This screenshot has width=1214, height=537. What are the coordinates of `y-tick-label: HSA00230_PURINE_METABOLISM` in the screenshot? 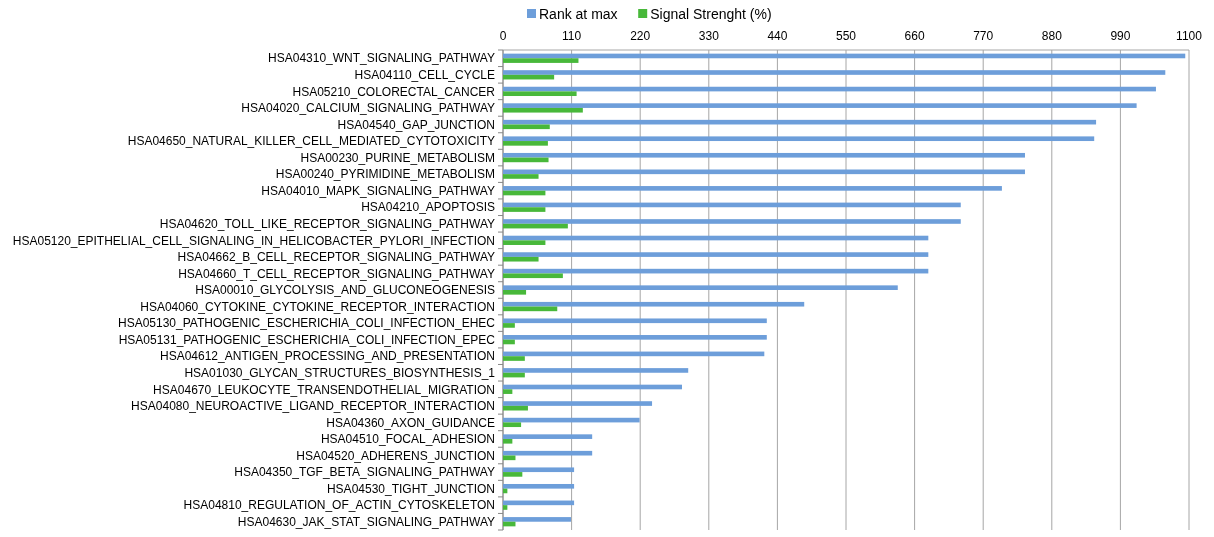 It's located at (397, 157).